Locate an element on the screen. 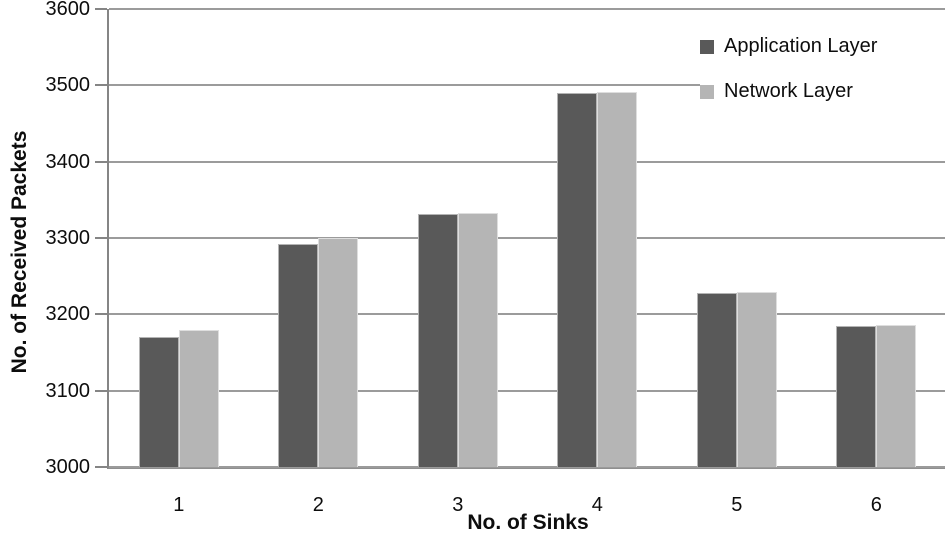 The width and height of the screenshot is (945, 537). x-tick-label: 4 is located at coordinates (597, 505).